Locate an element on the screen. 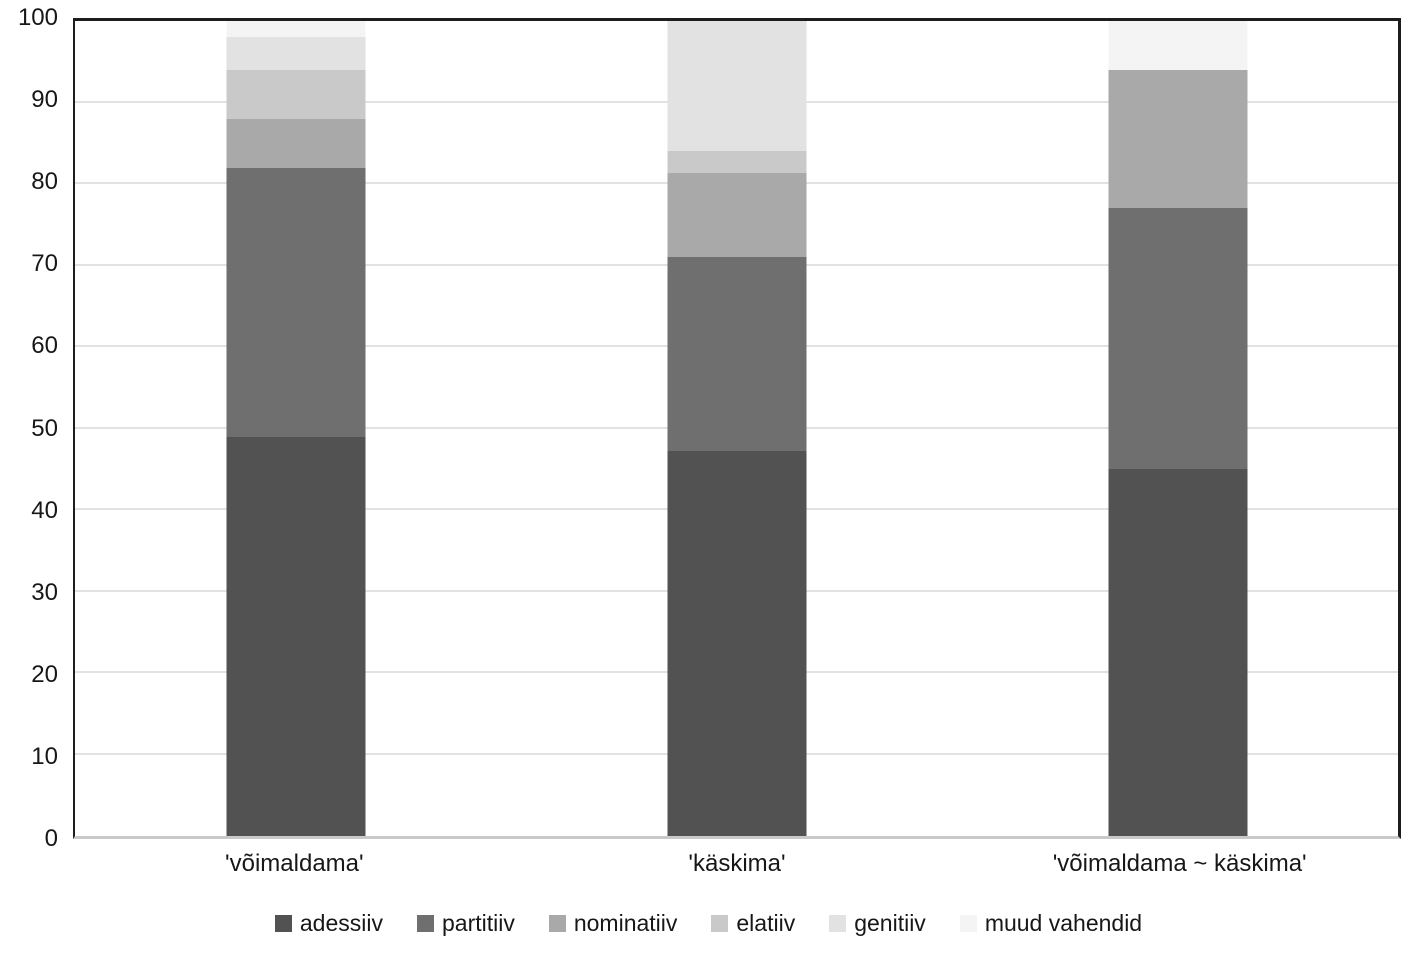 The image size is (1417, 957). y-tick-label-40: 40 is located at coordinates (44, 510).